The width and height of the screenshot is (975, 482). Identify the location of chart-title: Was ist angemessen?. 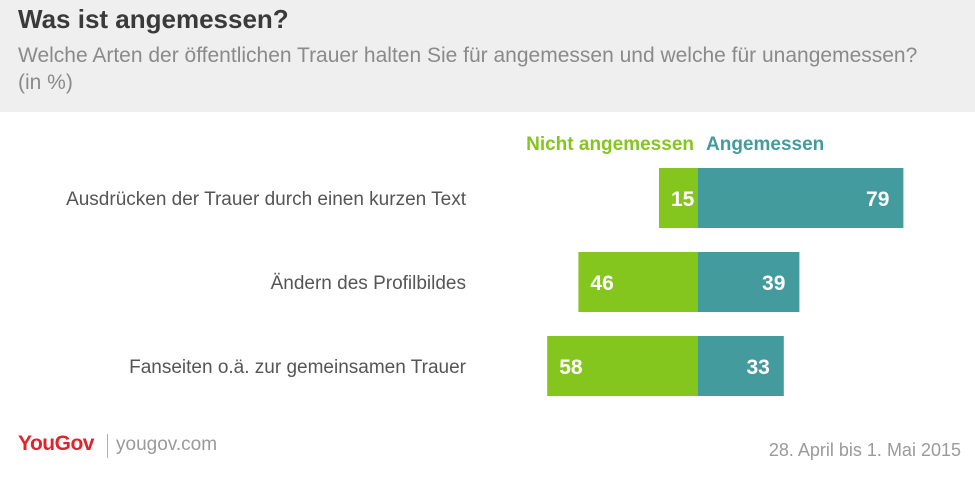
(153, 19).